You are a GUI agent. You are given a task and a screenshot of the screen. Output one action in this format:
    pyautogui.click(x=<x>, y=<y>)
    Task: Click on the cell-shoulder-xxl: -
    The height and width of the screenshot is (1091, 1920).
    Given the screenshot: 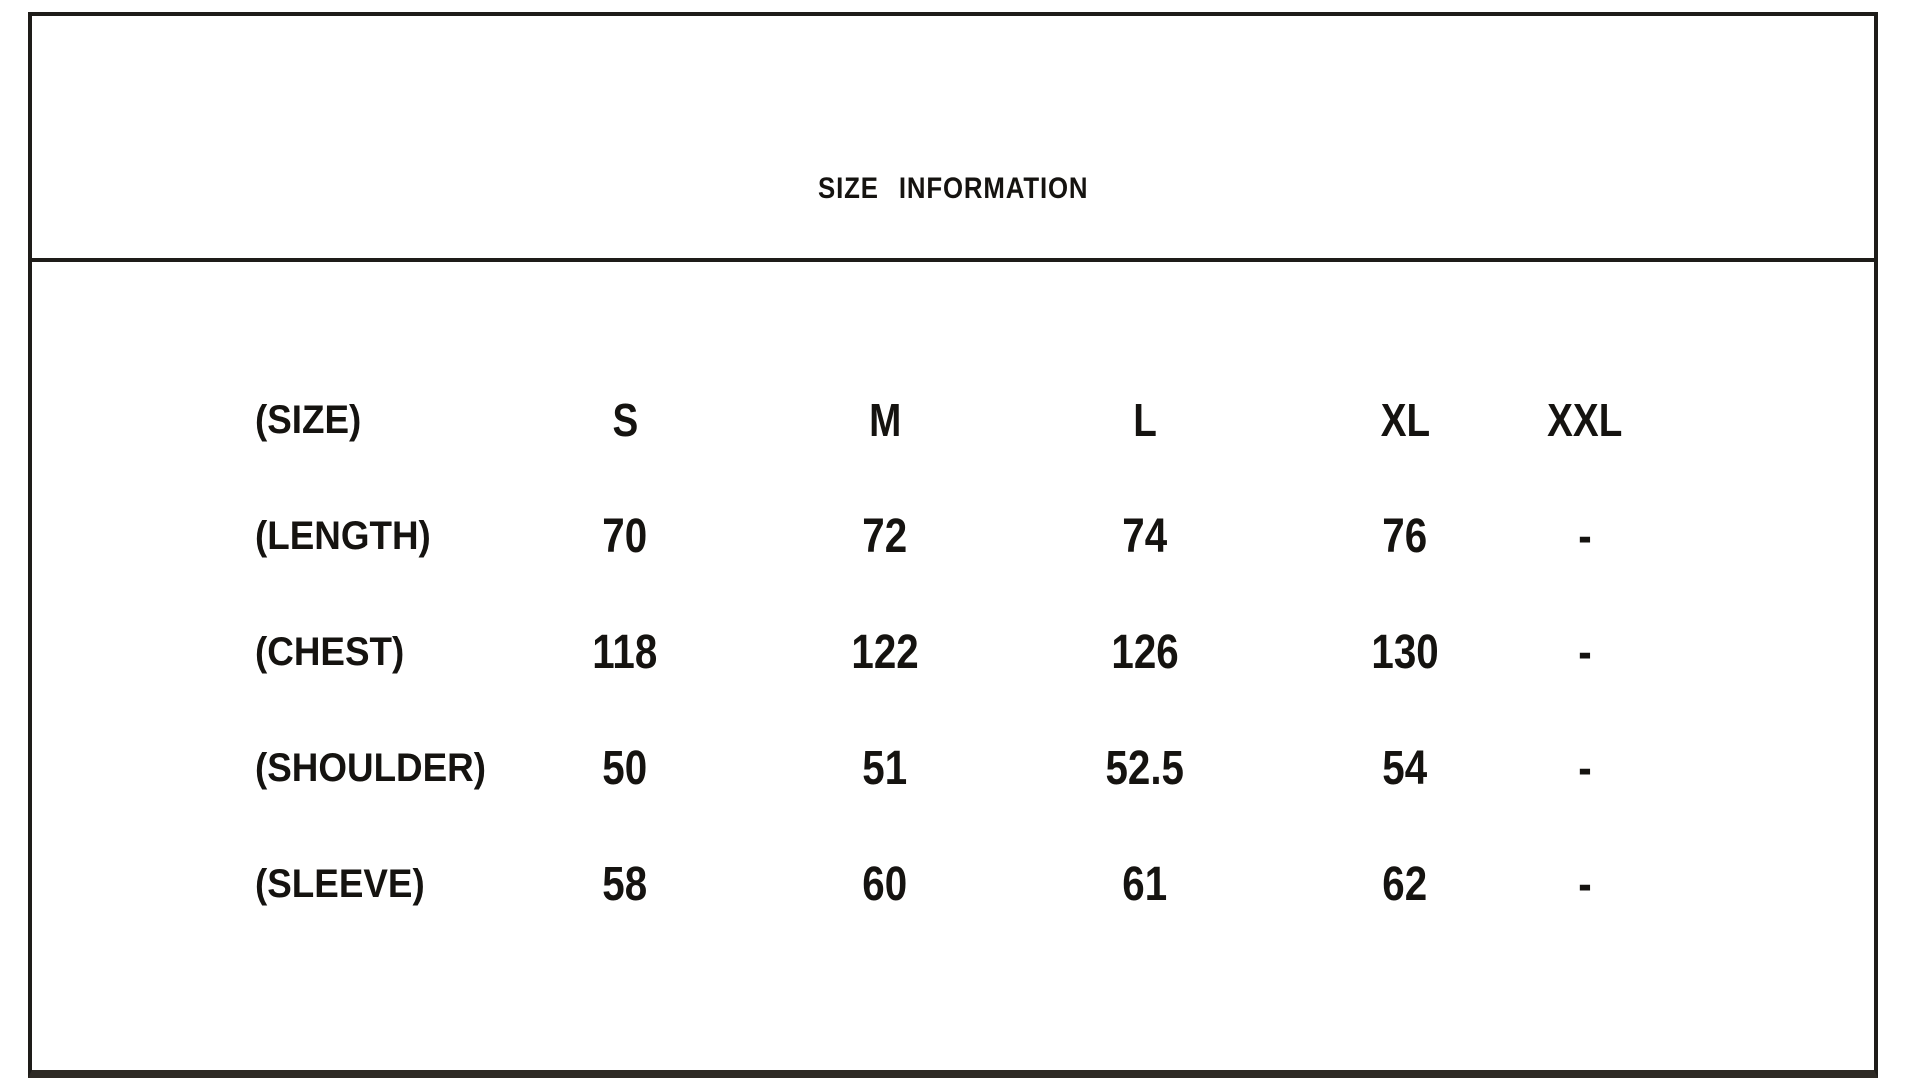 What is the action you would take?
    pyautogui.click(x=1584, y=768)
    